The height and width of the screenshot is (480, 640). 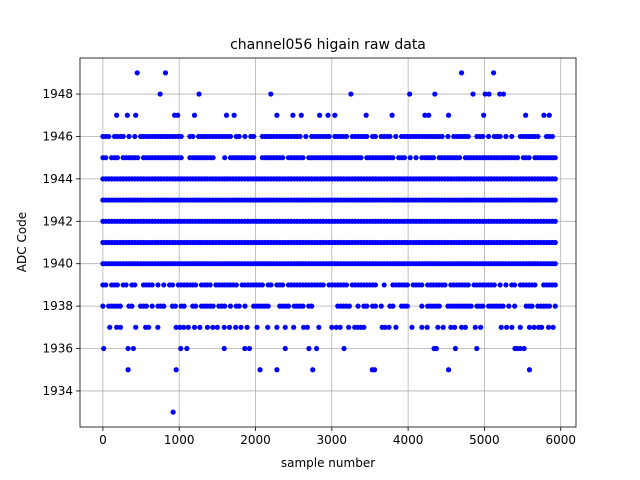 What do you see at coordinates (560, 440) in the screenshot?
I see `x-tick-label: 6000` at bounding box center [560, 440].